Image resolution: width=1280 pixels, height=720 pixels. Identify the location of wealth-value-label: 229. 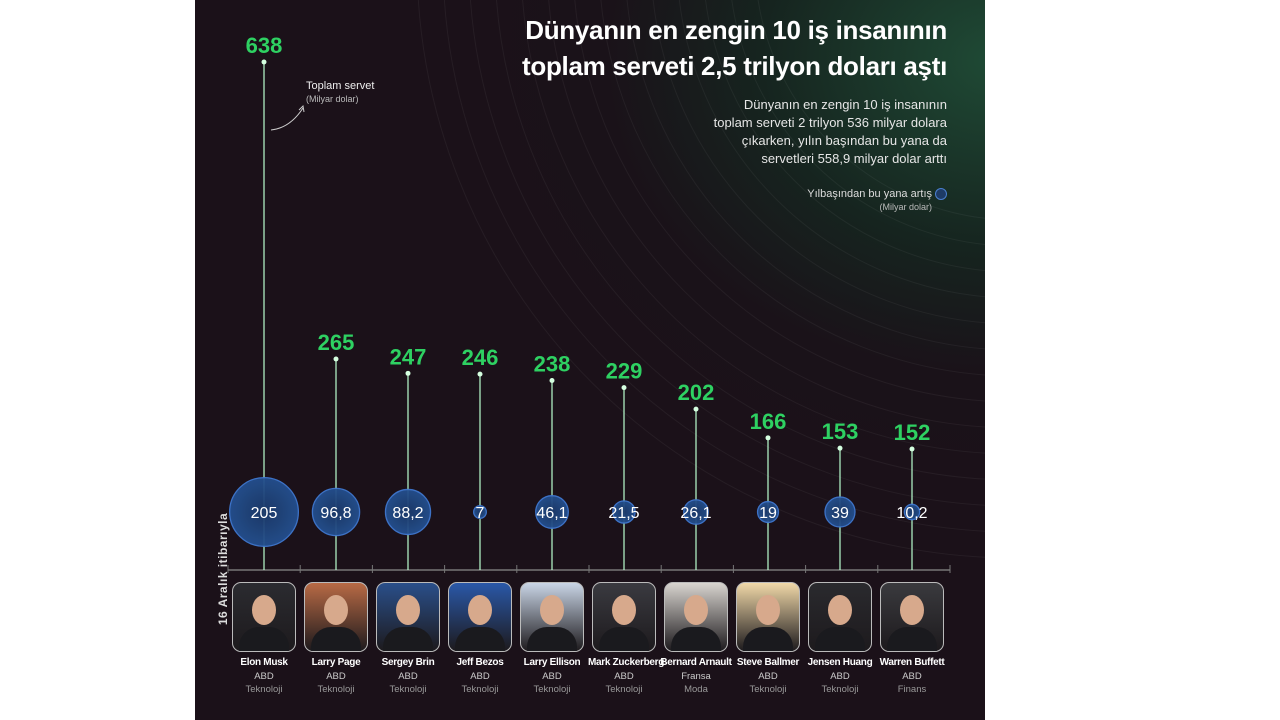
(624, 371).